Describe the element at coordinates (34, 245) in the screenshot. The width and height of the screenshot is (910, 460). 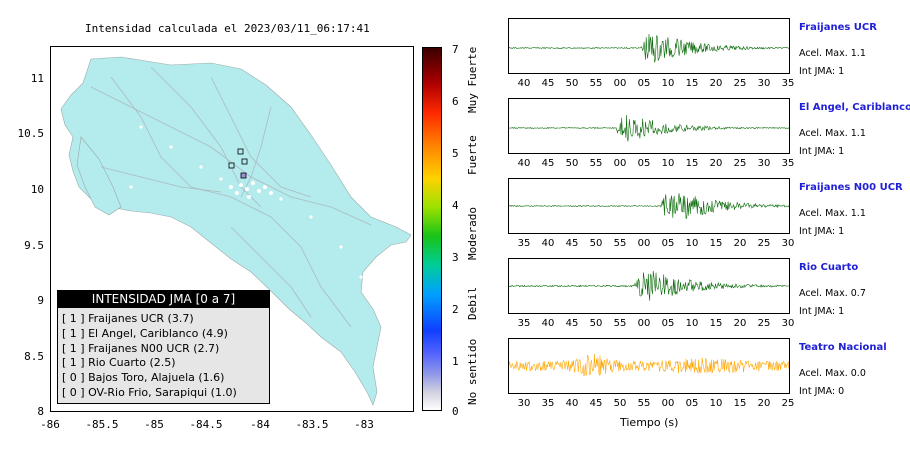
I see `map-ytick: 9.5` at that location.